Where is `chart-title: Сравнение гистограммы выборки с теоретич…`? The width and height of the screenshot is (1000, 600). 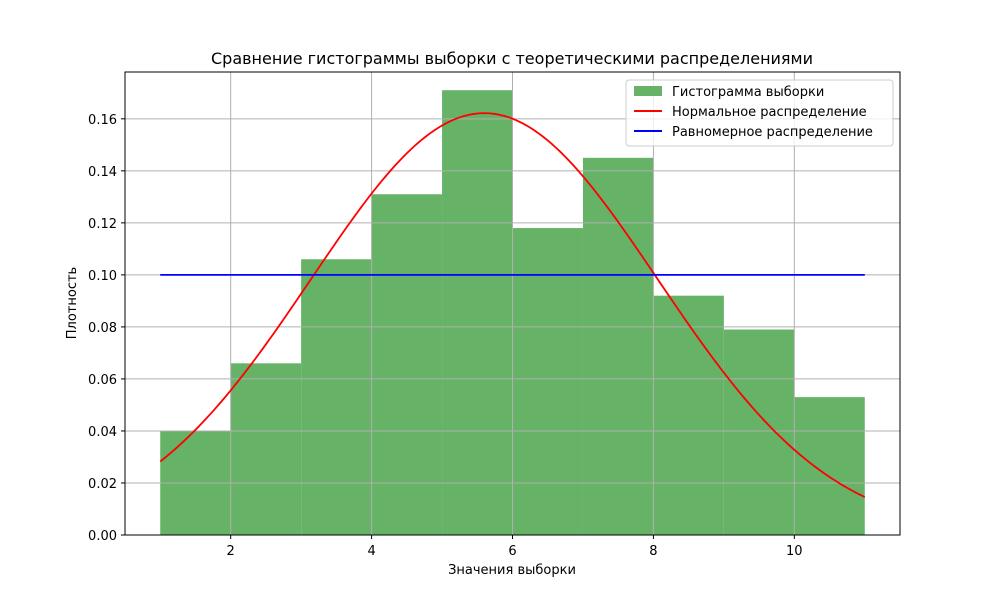
chart-title: Сравнение гистограммы выборки с теоретич… is located at coordinates (512, 58).